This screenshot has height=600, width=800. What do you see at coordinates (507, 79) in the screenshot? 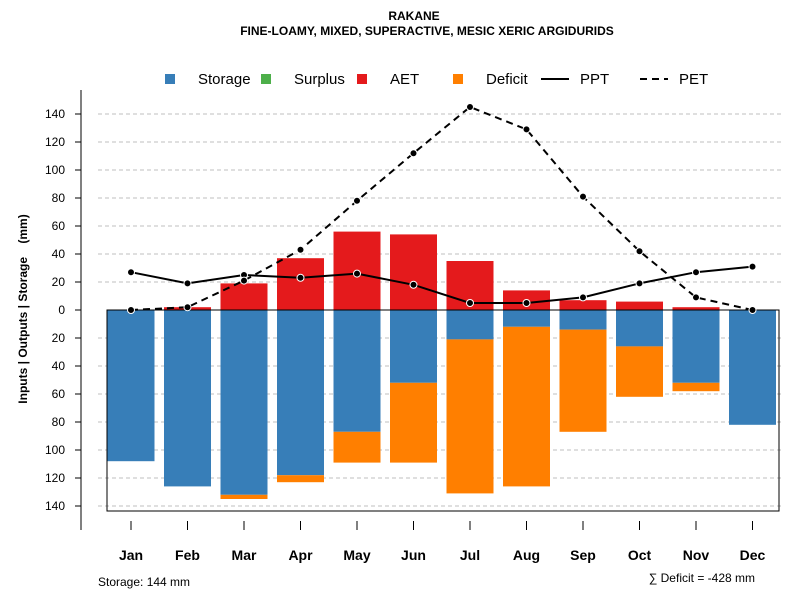
I see `deficit-legend-label: Deficit` at bounding box center [507, 79].